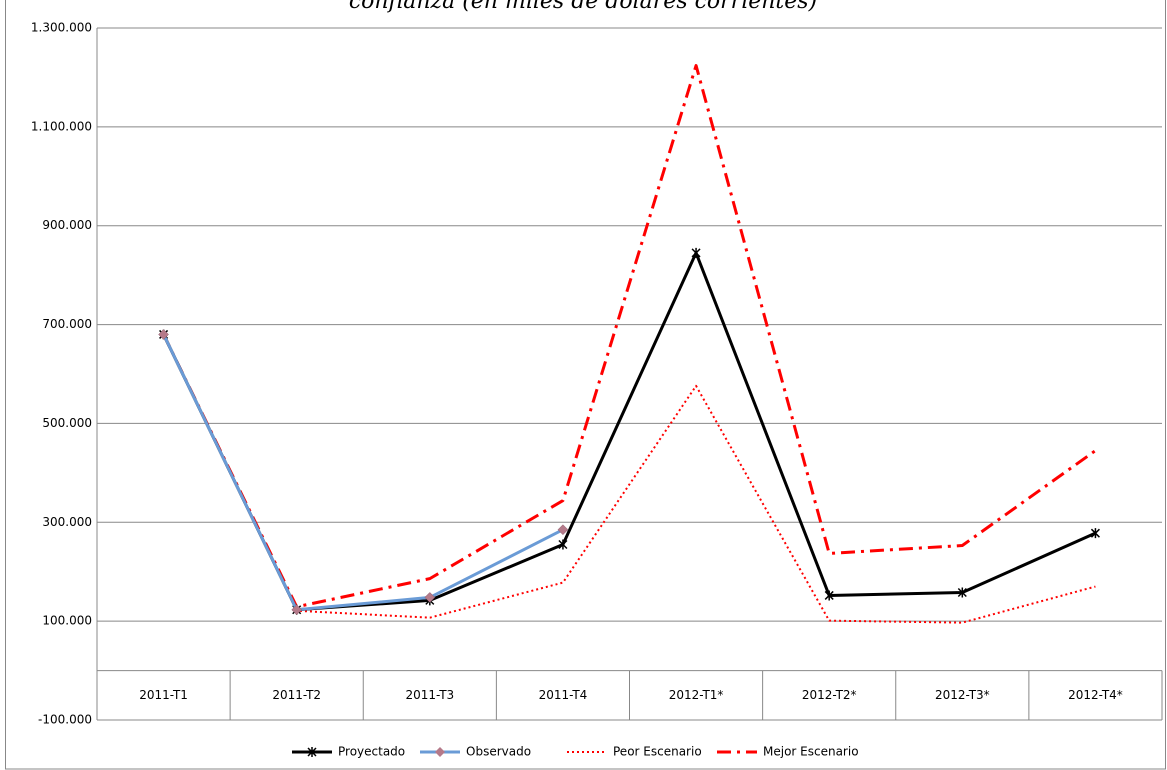  What do you see at coordinates (696, 695) in the screenshot?
I see `x-tick-label: 2012-T1*` at bounding box center [696, 695].